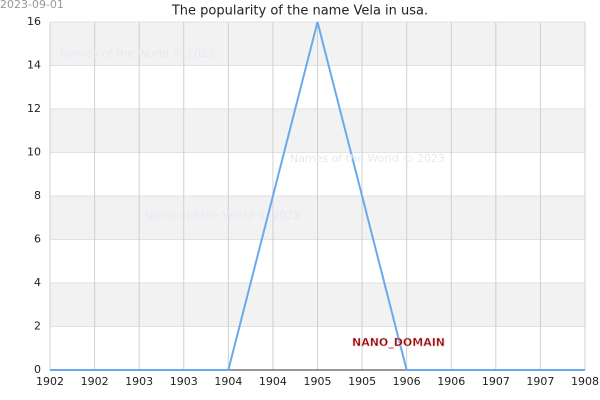  I want to click on y-tick-label: 12, so click(34, 108).